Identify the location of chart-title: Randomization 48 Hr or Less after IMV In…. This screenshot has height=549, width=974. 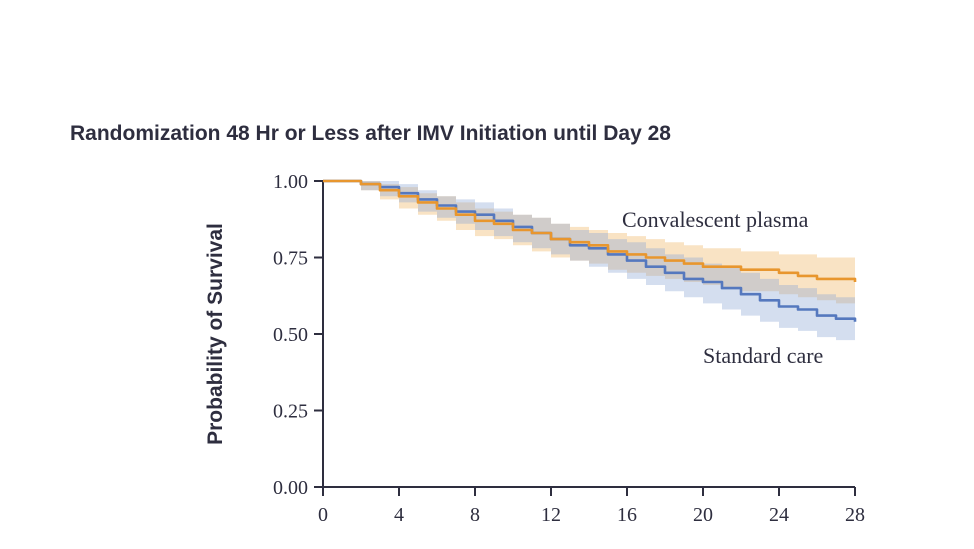
(370, 133).